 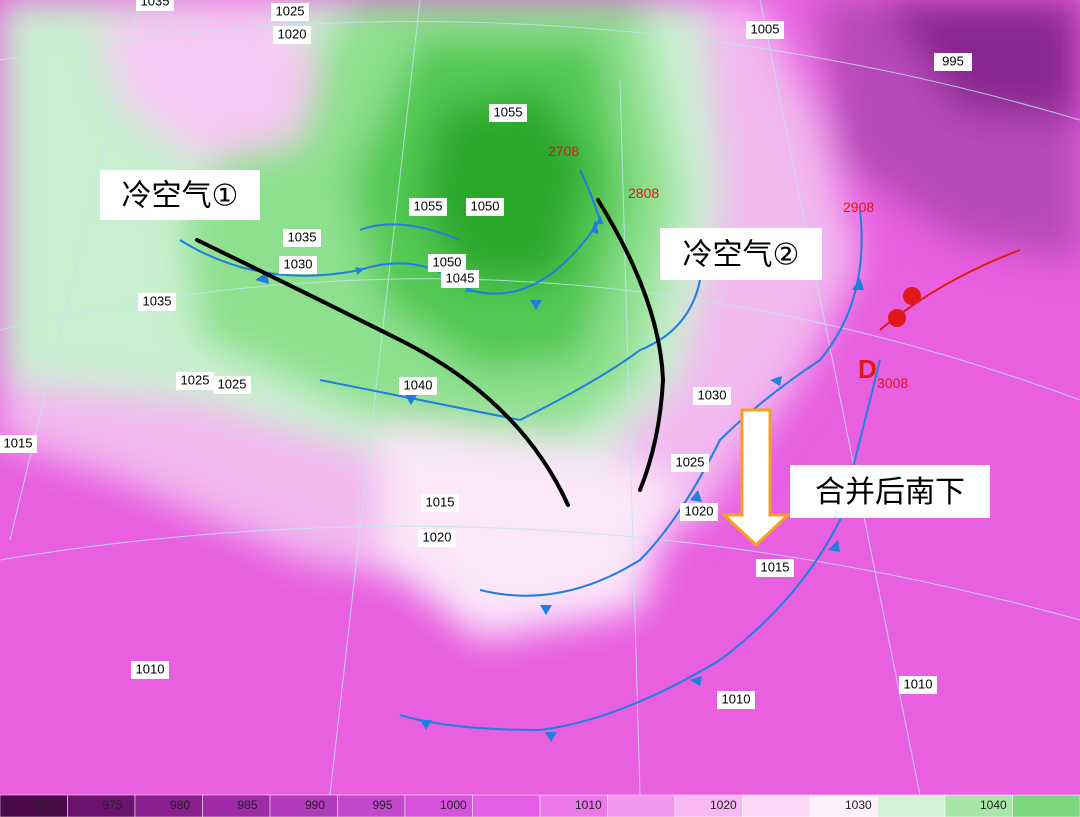 I want to click on front-time: 2908, so click(x=858, y=207).